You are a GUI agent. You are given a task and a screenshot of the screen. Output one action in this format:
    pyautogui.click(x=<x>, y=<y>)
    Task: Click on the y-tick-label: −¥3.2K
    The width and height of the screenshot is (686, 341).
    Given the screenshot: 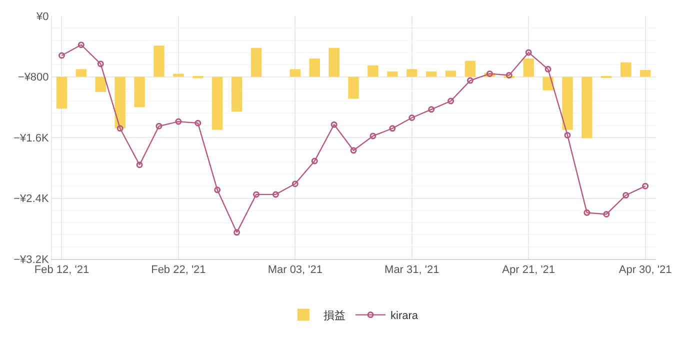 What is the action you would take?
    pyautogui.click(x=32, y=260)
    